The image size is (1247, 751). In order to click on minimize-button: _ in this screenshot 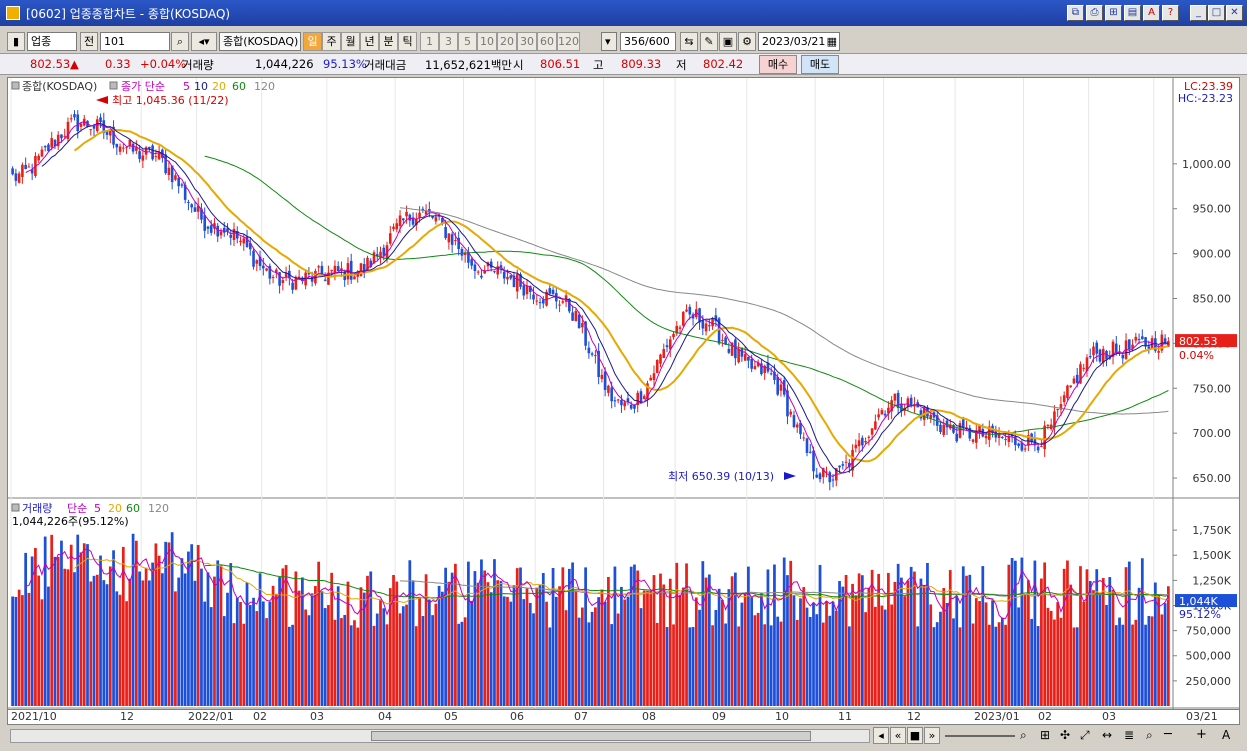, I will do `click(1198, 13)`.